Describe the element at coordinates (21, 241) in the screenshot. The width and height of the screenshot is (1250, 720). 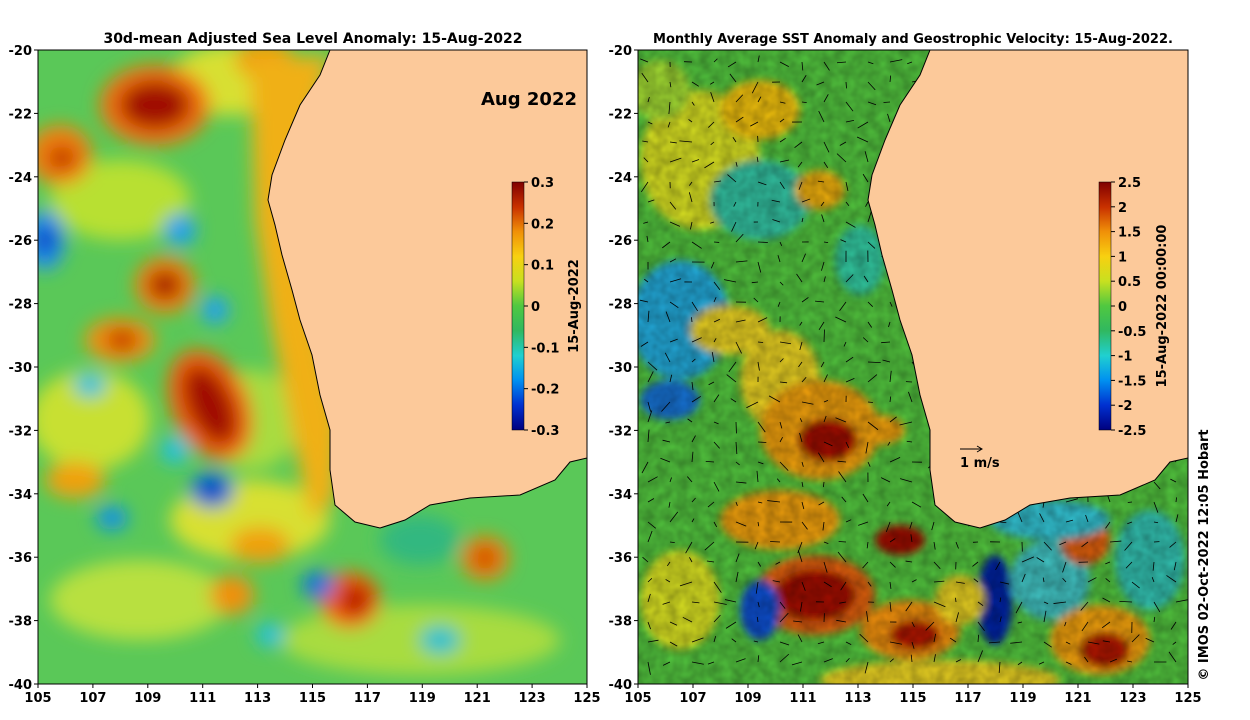
I see `y-tick-label: -26` at that location.